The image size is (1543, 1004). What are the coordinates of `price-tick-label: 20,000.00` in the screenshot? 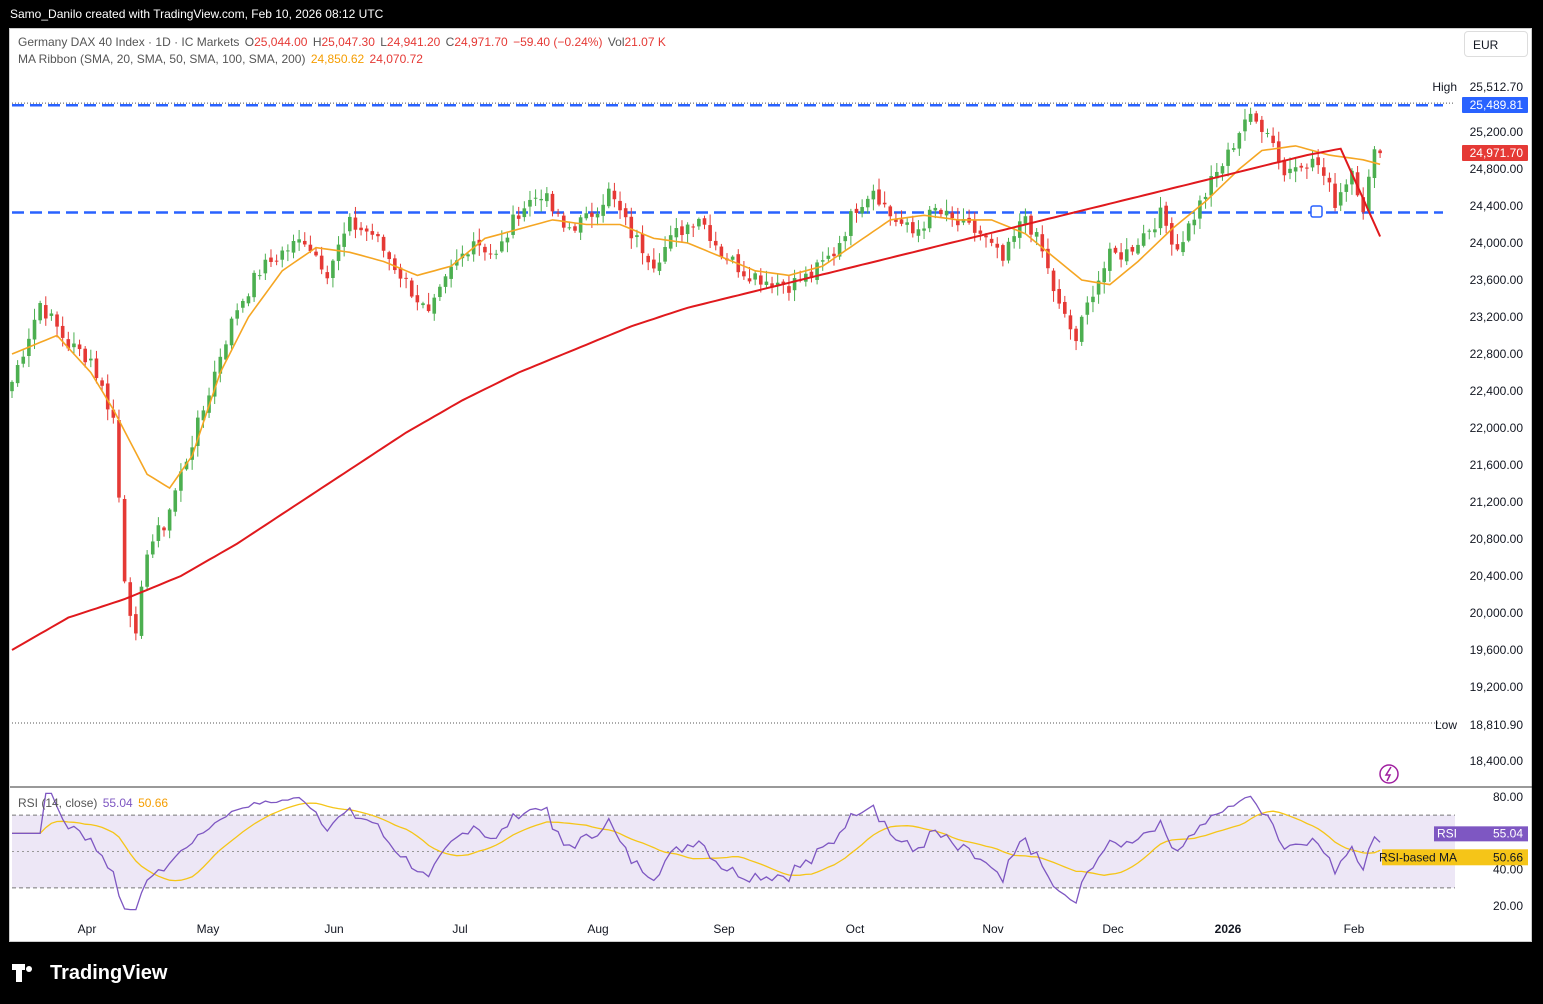 It's located at (1497, 613).